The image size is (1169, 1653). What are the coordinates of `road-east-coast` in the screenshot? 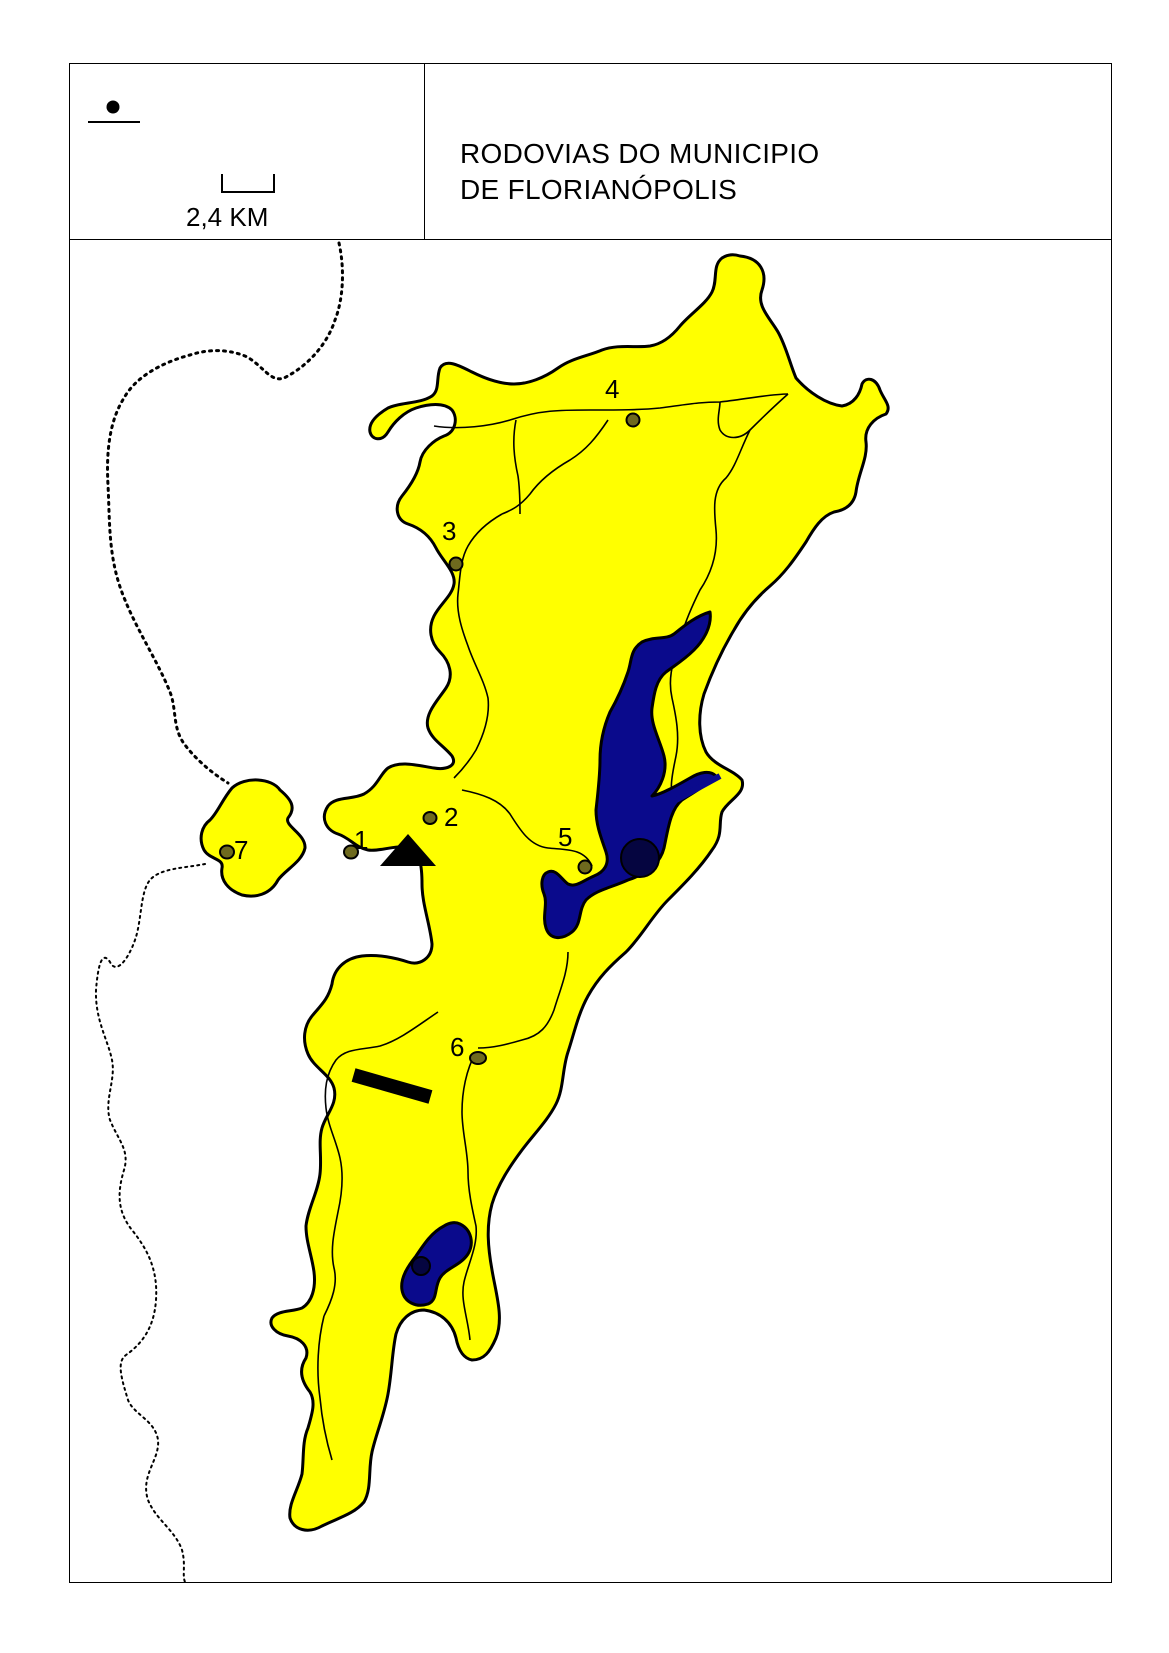 It's located at (710, 619).